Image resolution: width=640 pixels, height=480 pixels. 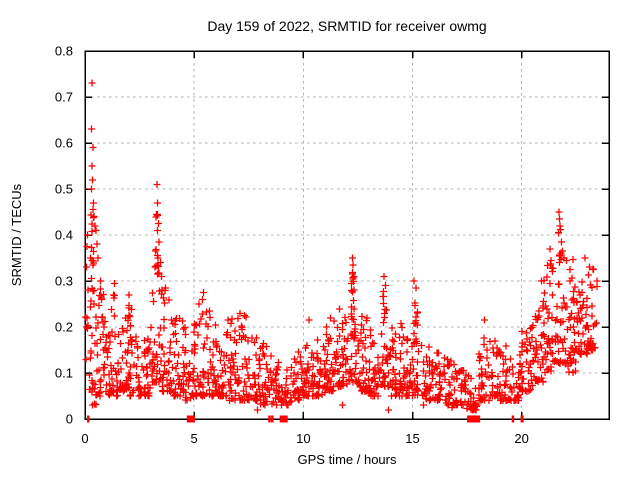 What do you see at coordinates (194, 438) in the screenshot?
I see `x-tick-label: 5` at bounding box center [194, 438].